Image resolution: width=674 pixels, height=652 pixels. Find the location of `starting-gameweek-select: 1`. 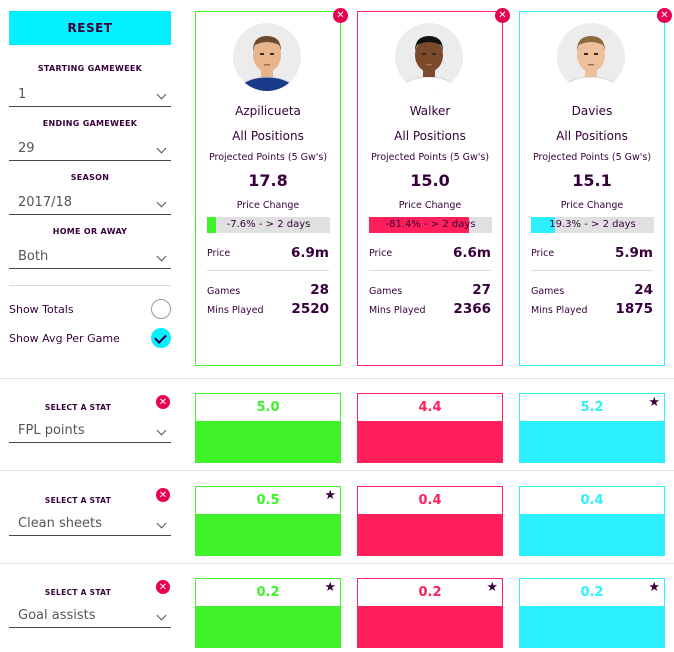

starting-gameweek-select: 1 is located at coordinates (90, 95).